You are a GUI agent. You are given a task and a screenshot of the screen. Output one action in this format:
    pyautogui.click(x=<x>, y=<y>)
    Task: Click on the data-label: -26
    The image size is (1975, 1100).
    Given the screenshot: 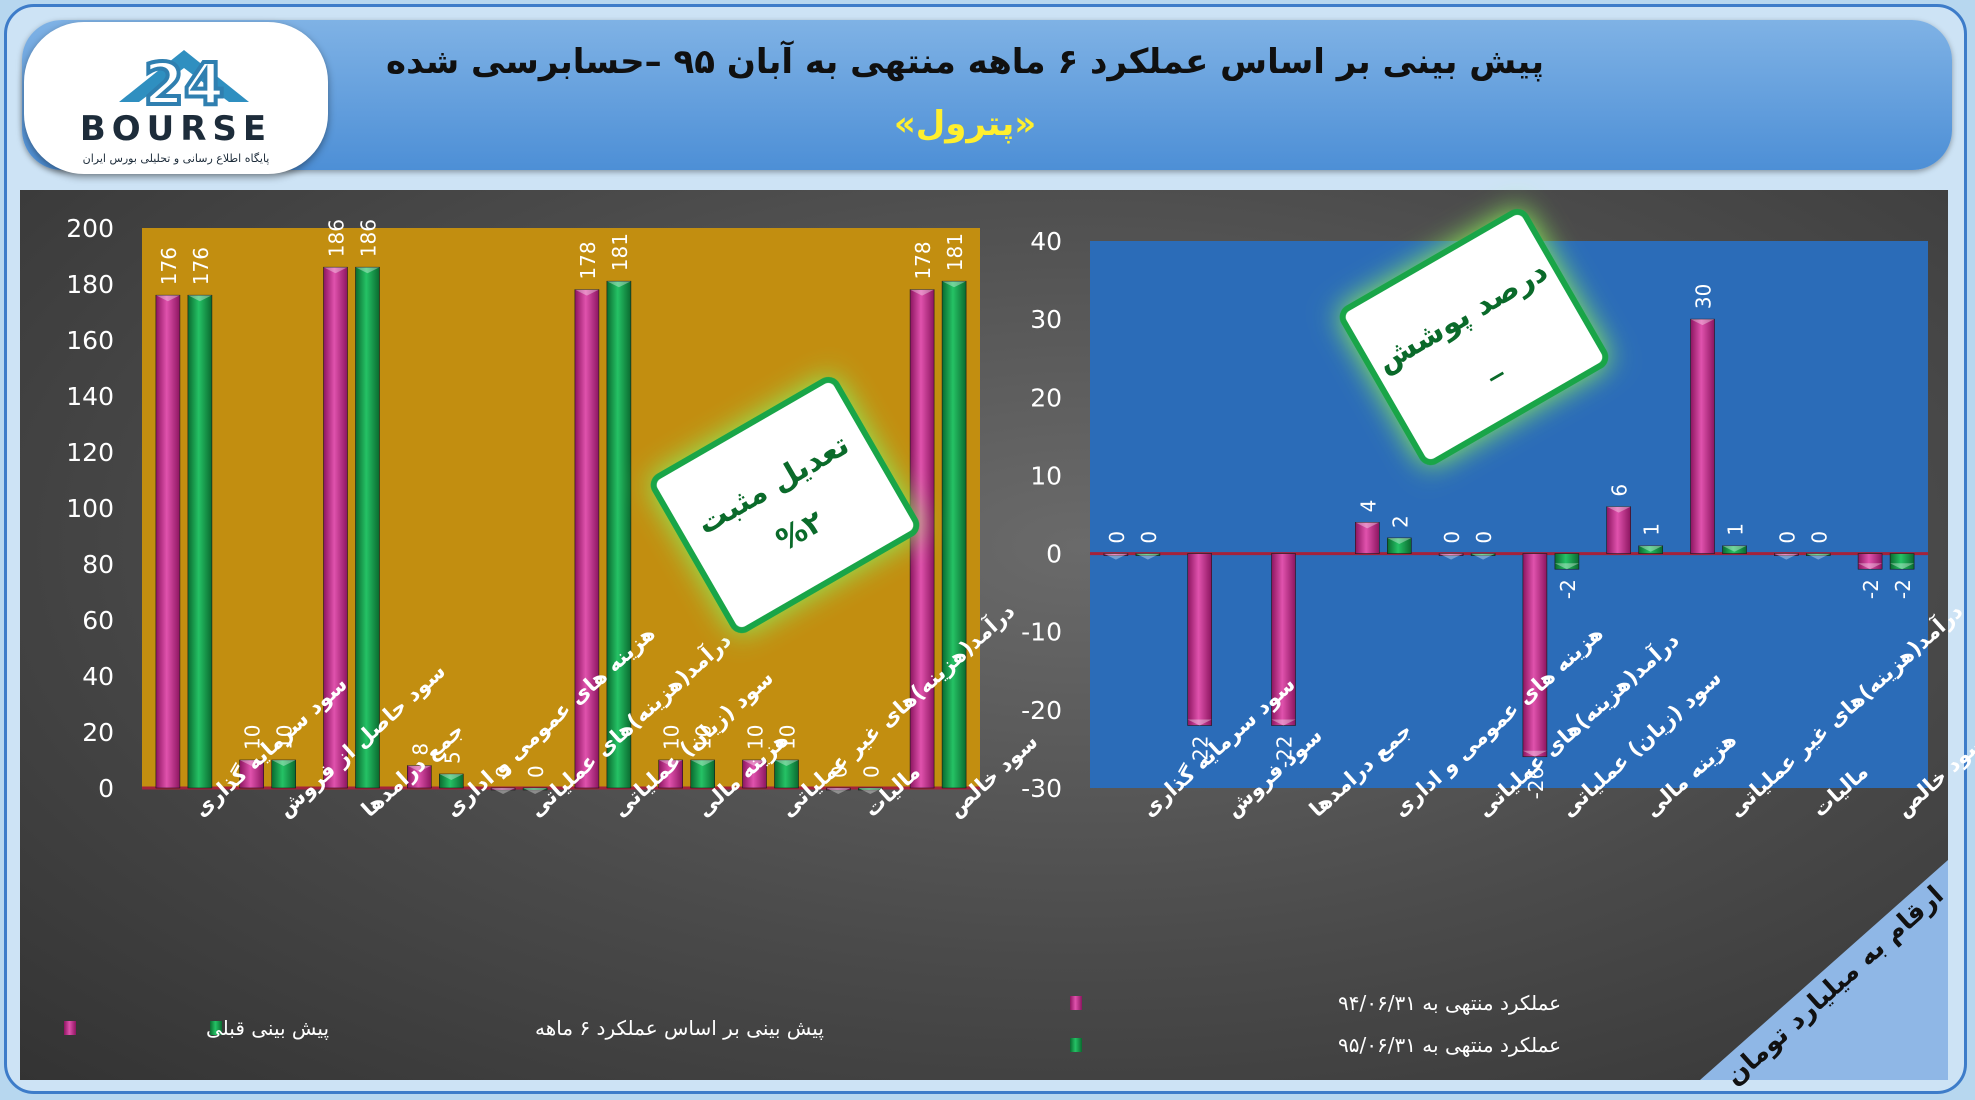 What is the action you would take?
    pyautogui.click(x=1536, y=783)
    